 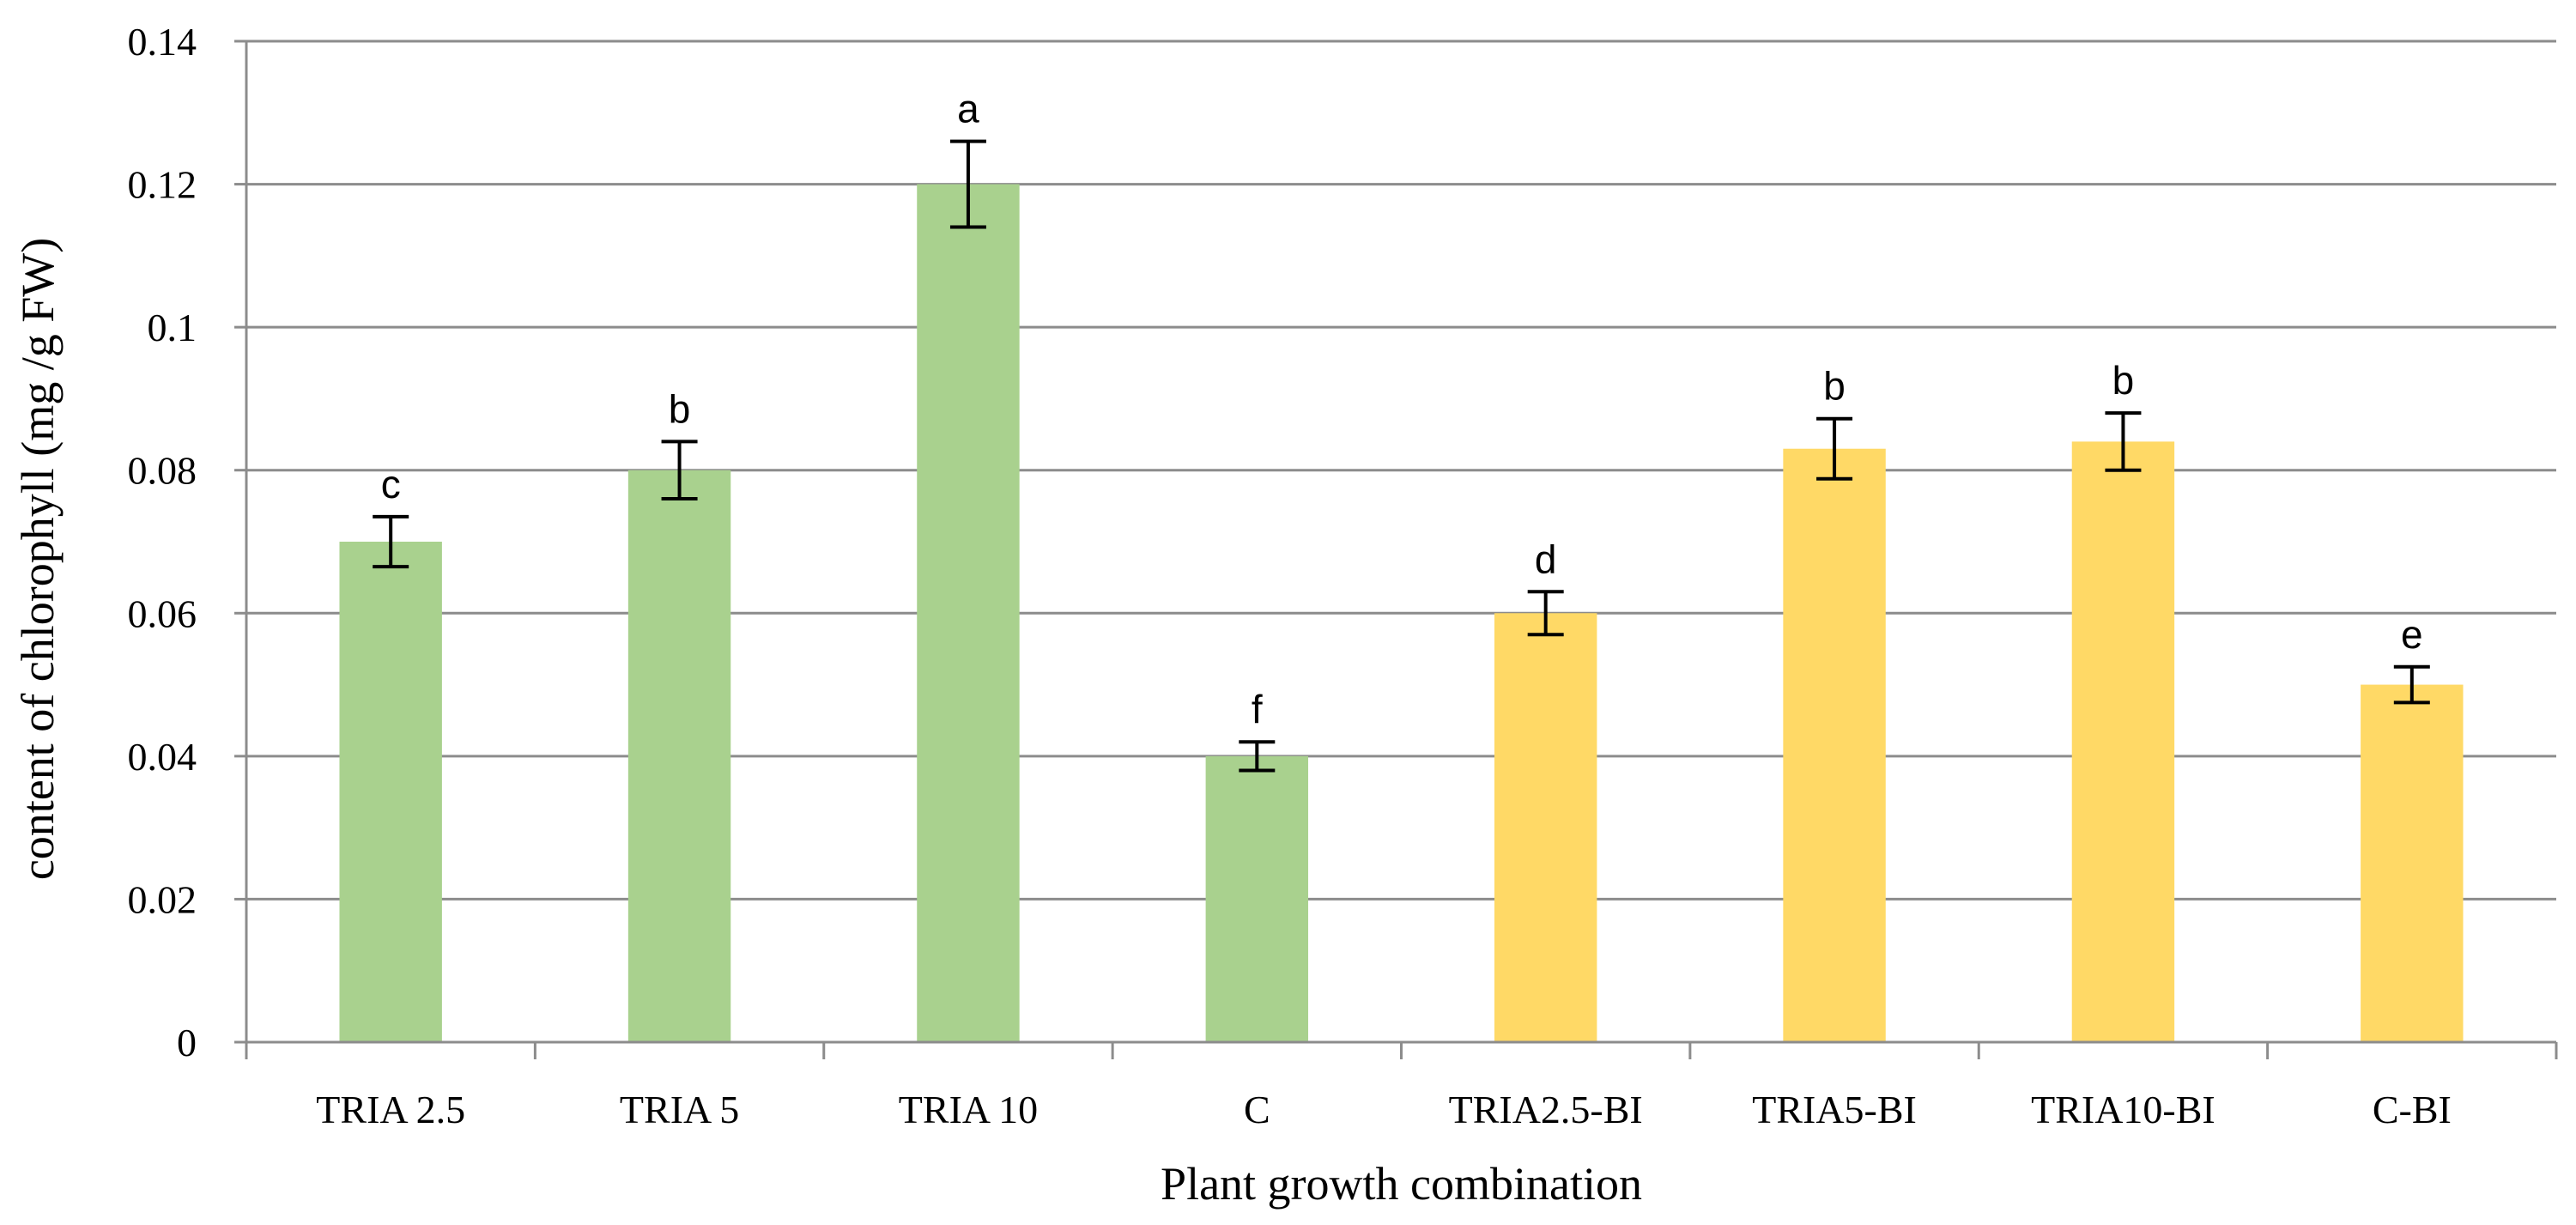 What do you see at coordinates (1257, 709) in the screenshot?
I see `significance-label: f` at bounding box center [1257, 709].